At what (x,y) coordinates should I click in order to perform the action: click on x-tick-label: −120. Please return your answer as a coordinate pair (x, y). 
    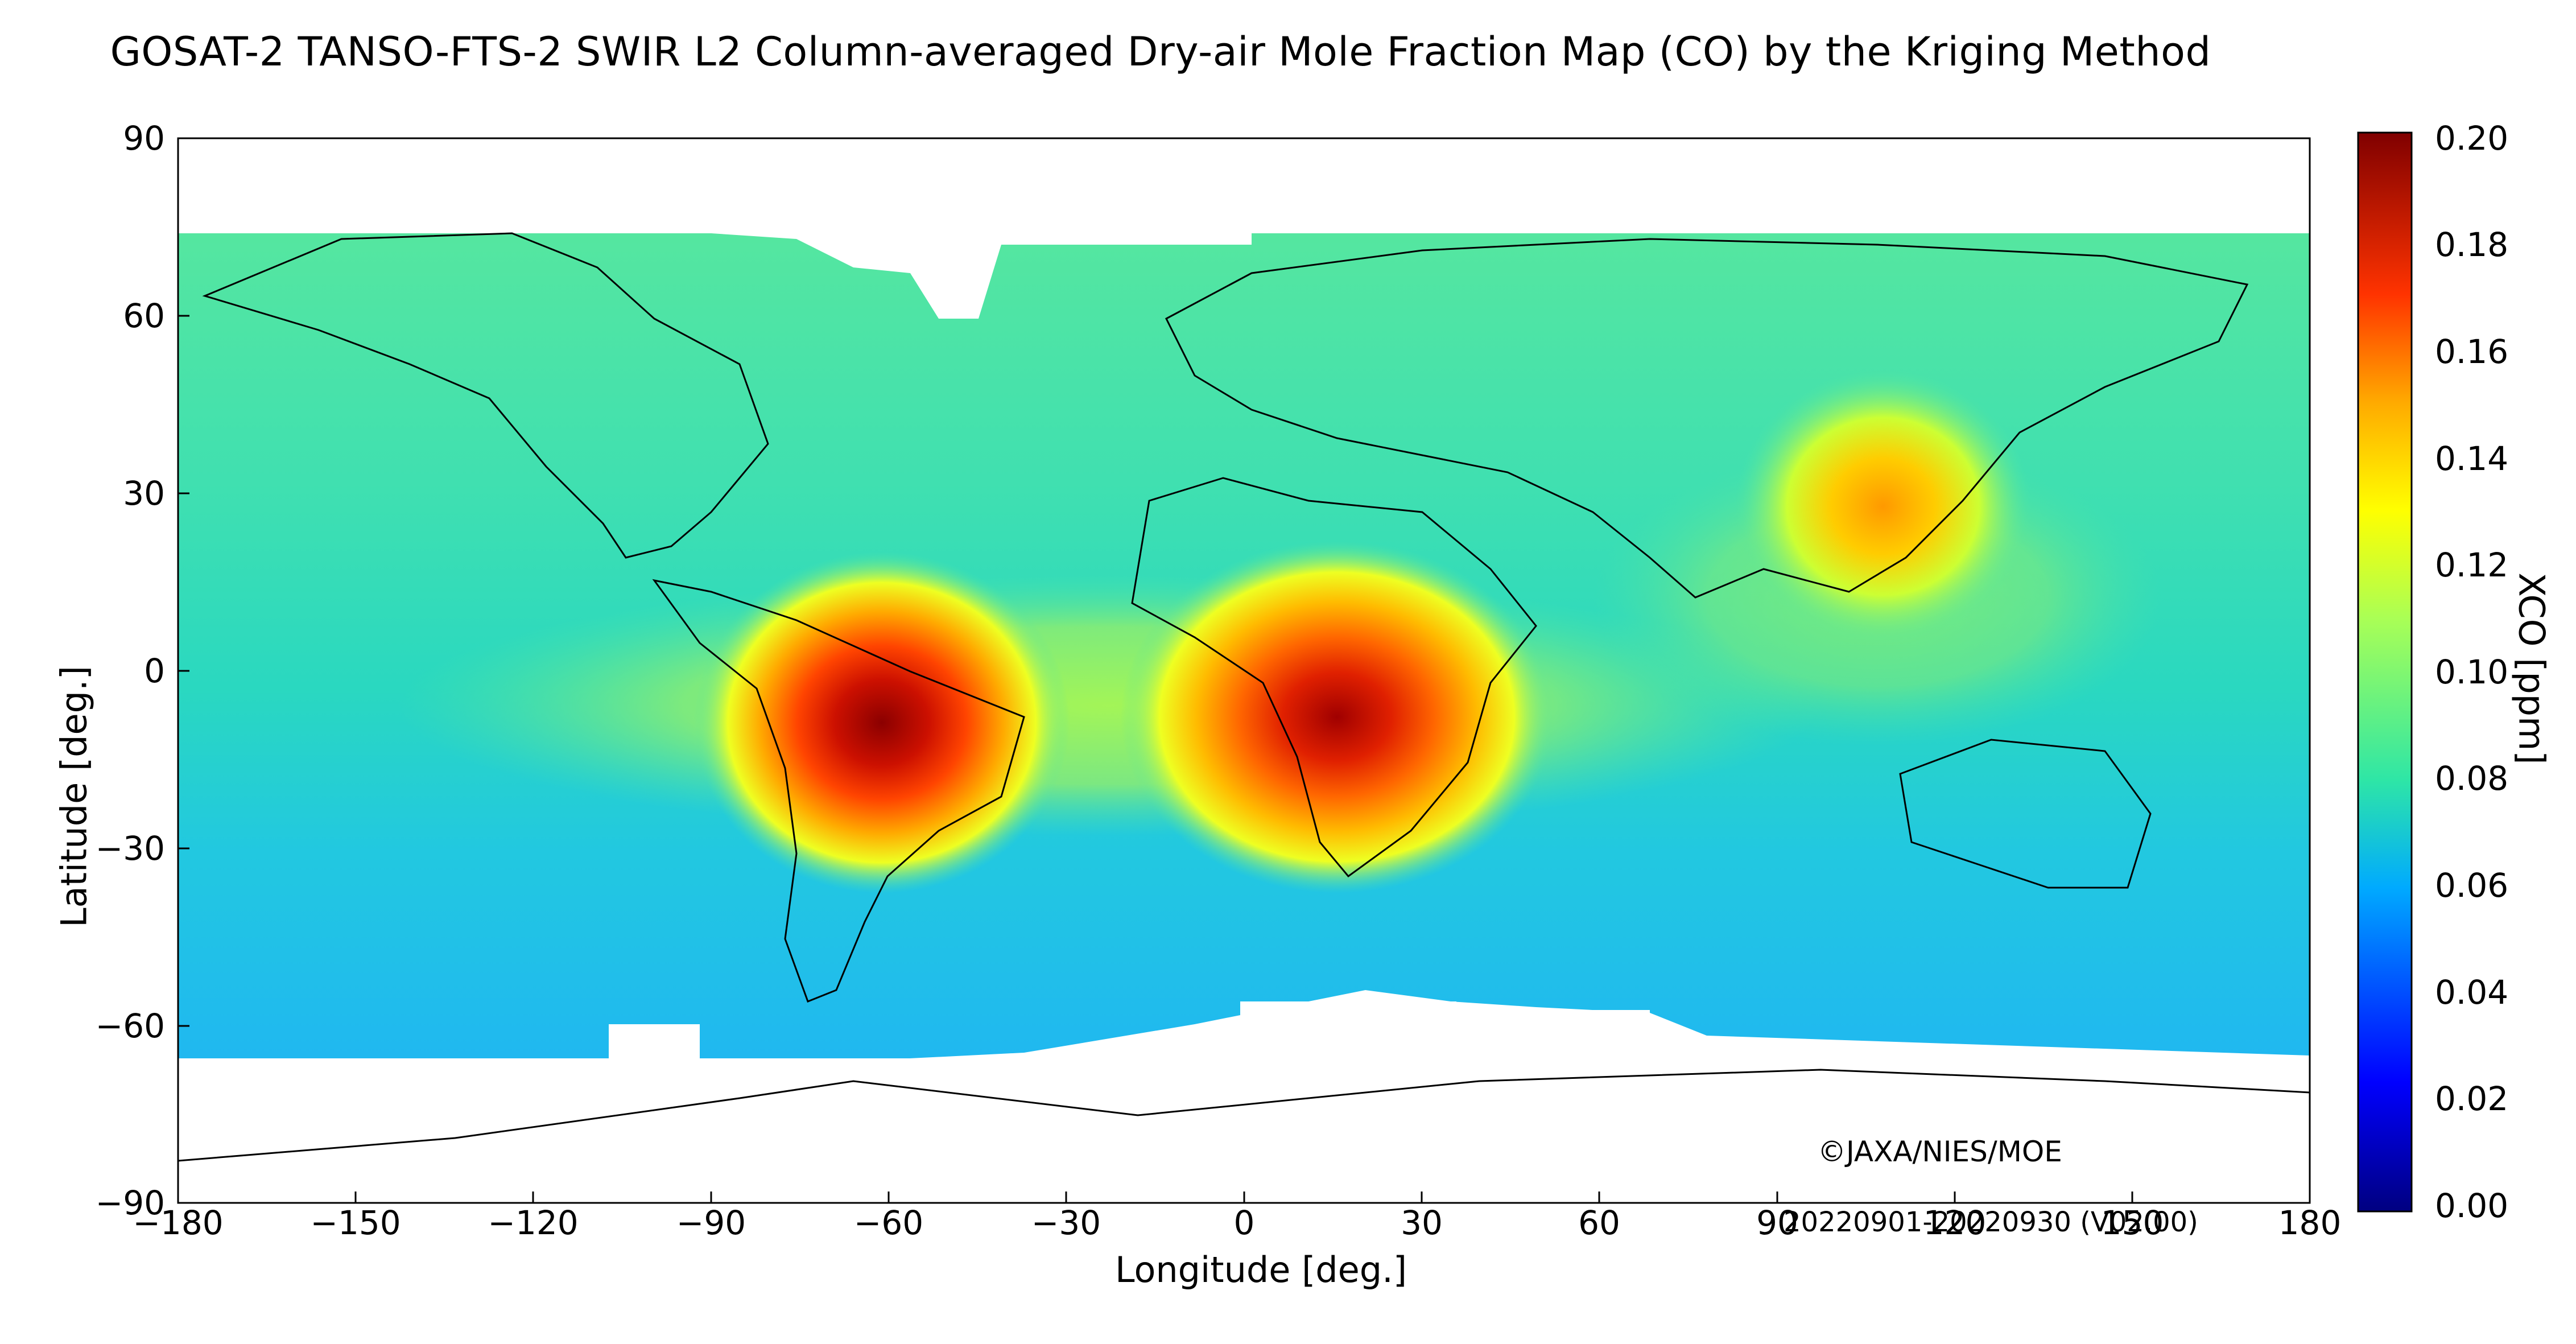
    Looking at the image, I should click on (534, 1223).